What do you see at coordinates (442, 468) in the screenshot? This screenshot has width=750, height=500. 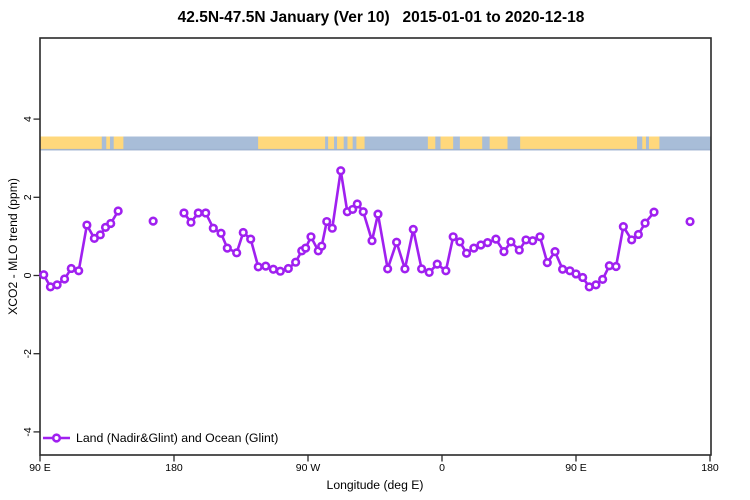 I see `x-tick-label: 0` at bounding box center [442, 468].